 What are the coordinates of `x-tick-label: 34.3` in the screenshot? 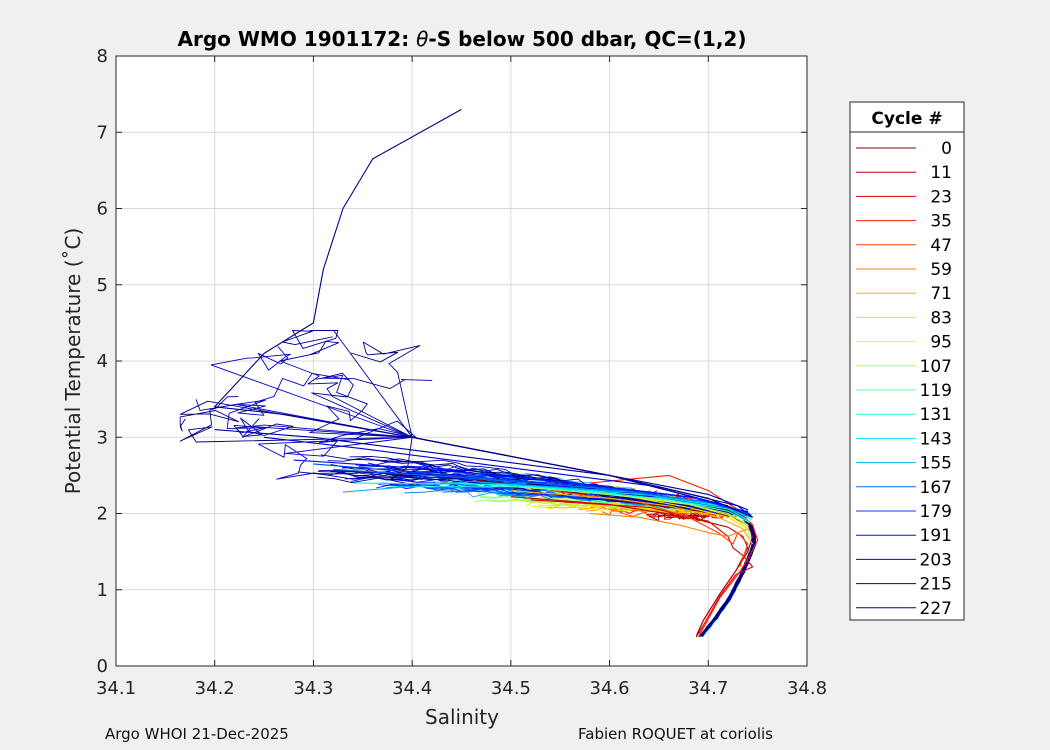 It's located at (313, 688).